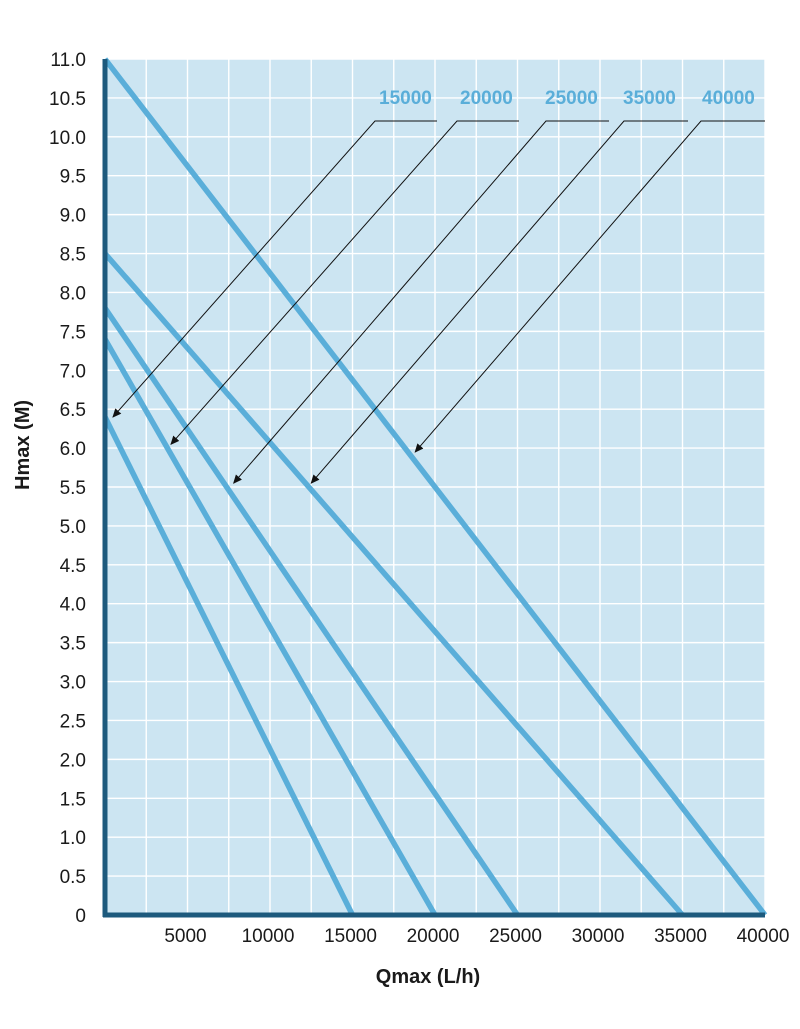  Describe the element at coordinates (73, 721) in the screenshot. I see `y-tick-label: 2.5` at that location.